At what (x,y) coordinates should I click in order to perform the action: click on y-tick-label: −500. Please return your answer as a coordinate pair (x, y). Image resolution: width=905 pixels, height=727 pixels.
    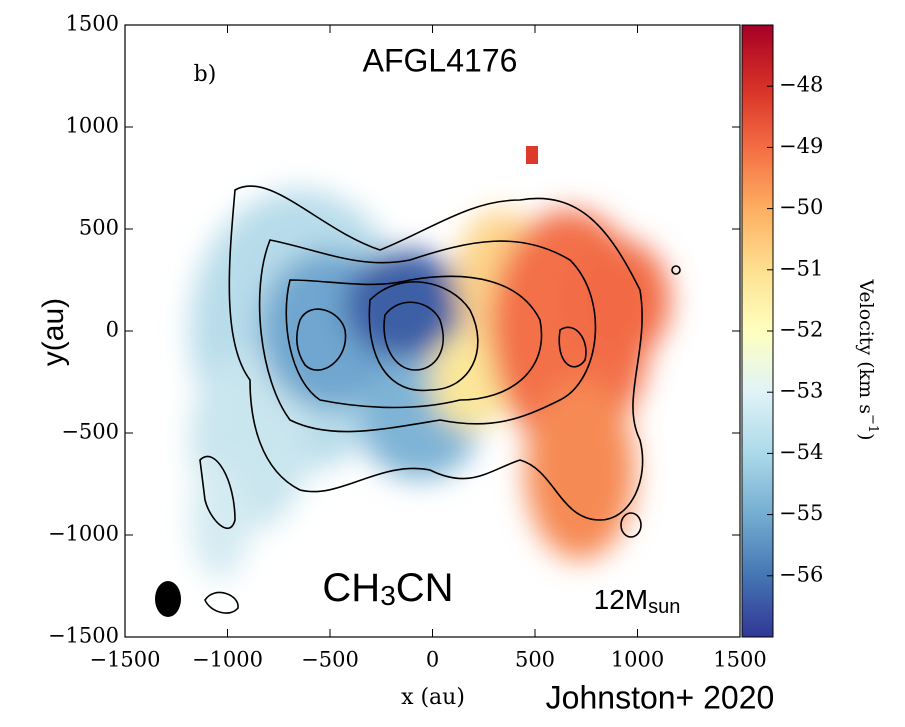
    Looking at the image, I should click on (90, 432).